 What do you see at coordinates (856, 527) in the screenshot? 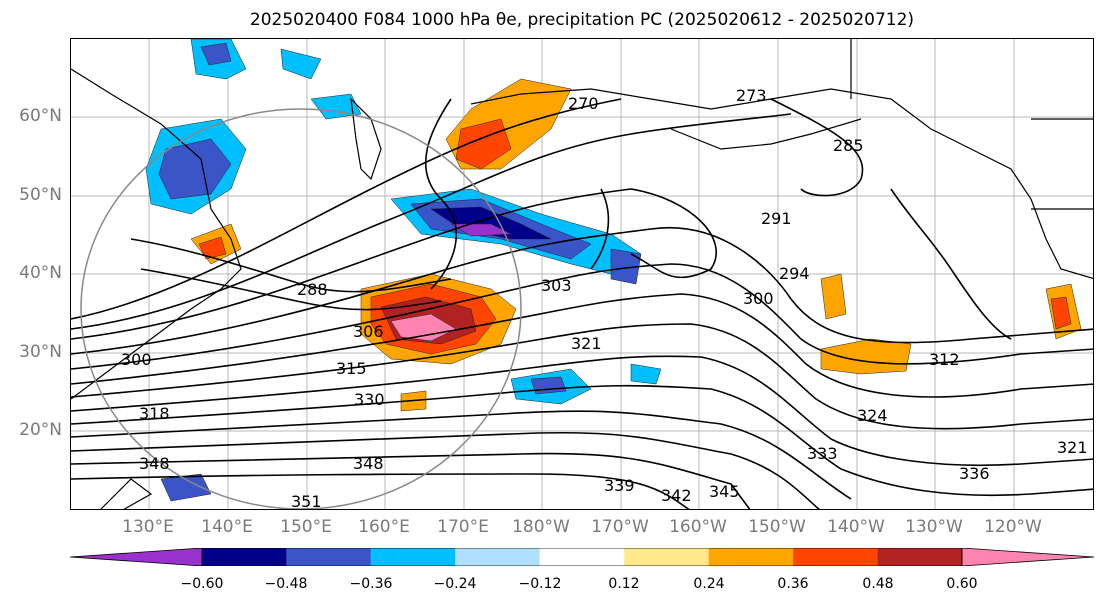
I see `lon-label-140w: 140°W` at bounding box center [856, 527].